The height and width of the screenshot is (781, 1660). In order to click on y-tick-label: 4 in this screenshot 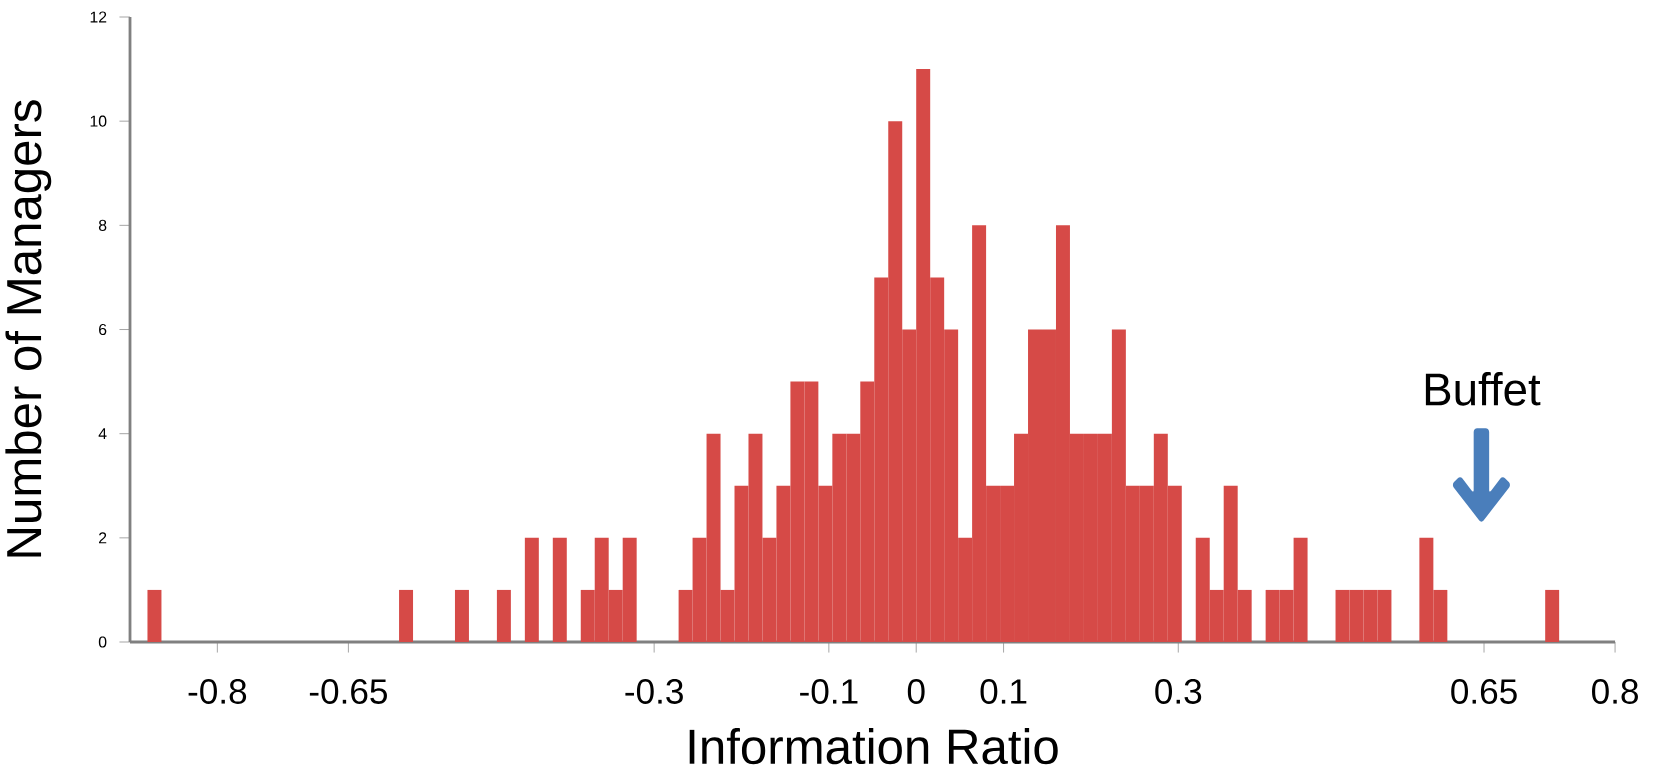, I will do `click(102, 434)`.